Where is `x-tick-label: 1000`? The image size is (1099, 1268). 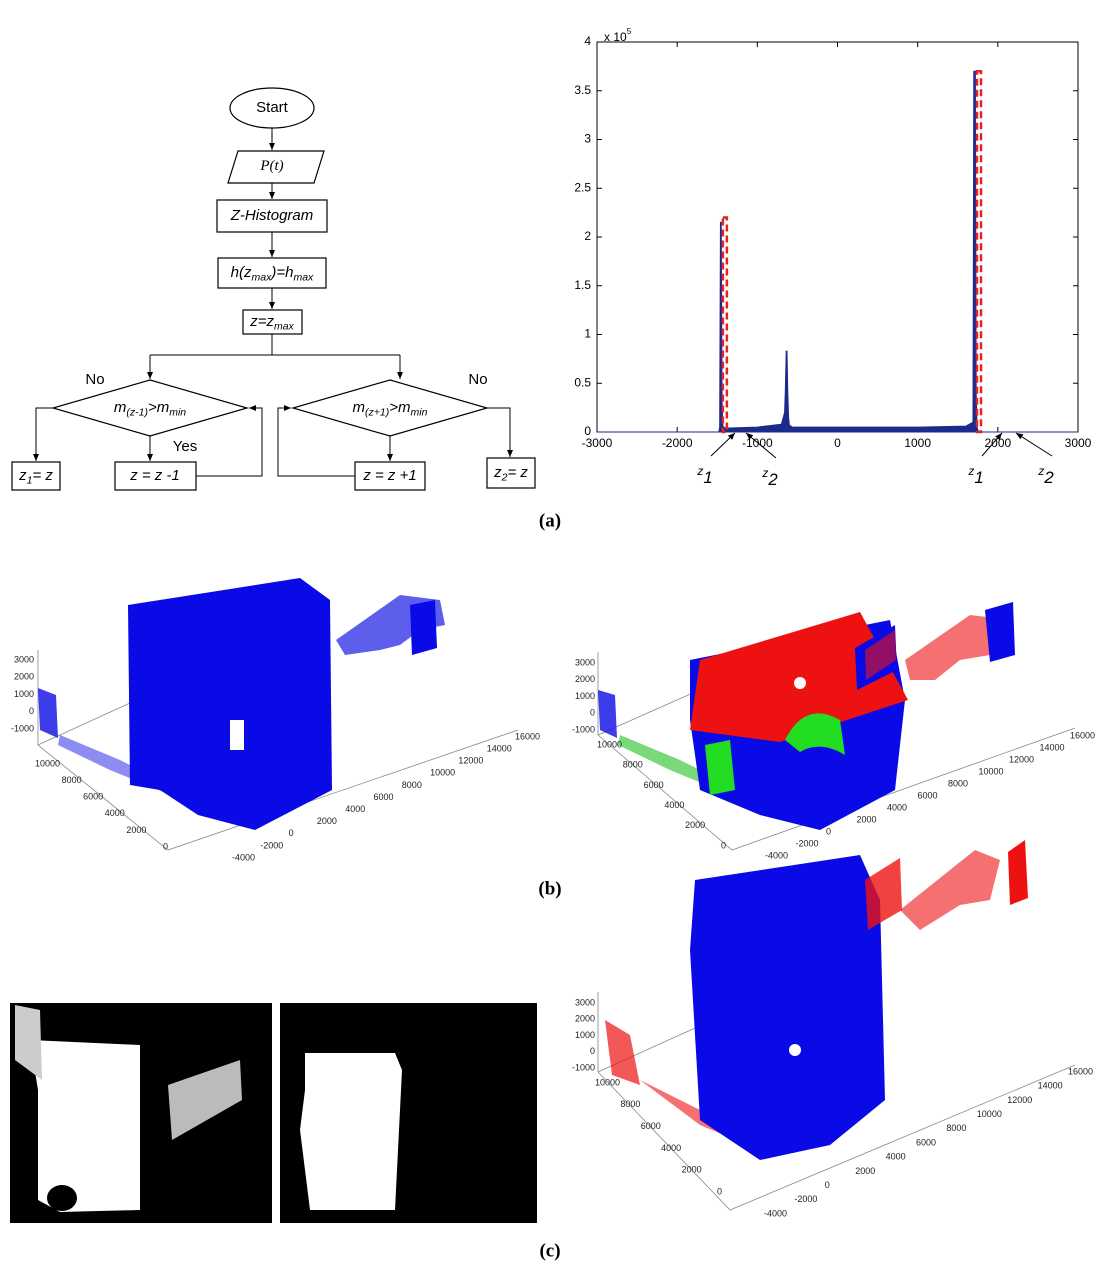 x-tick-label: 1000 is located at coordinates (917, 443).